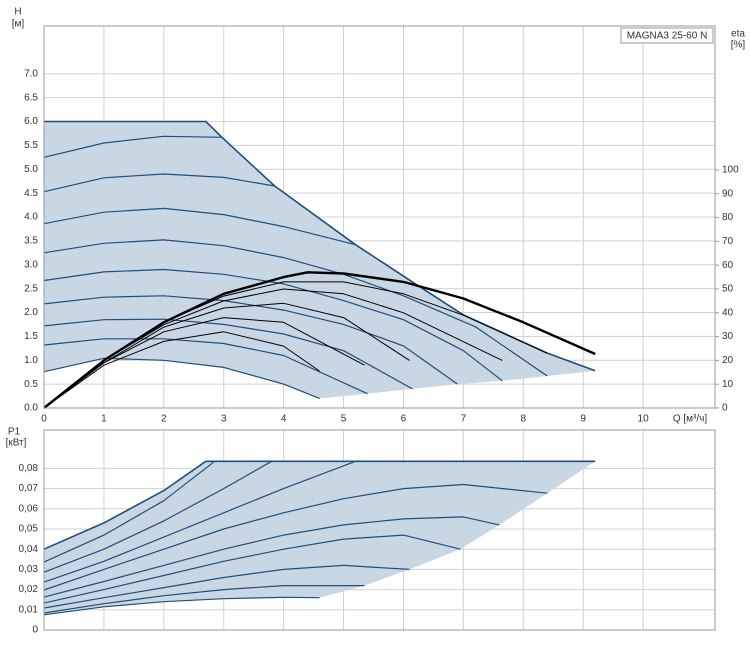  What do you see at coordinates (728, 289) in the screenshot?
I see `y2-tick-label: 50` at bounding box center [728, 289].